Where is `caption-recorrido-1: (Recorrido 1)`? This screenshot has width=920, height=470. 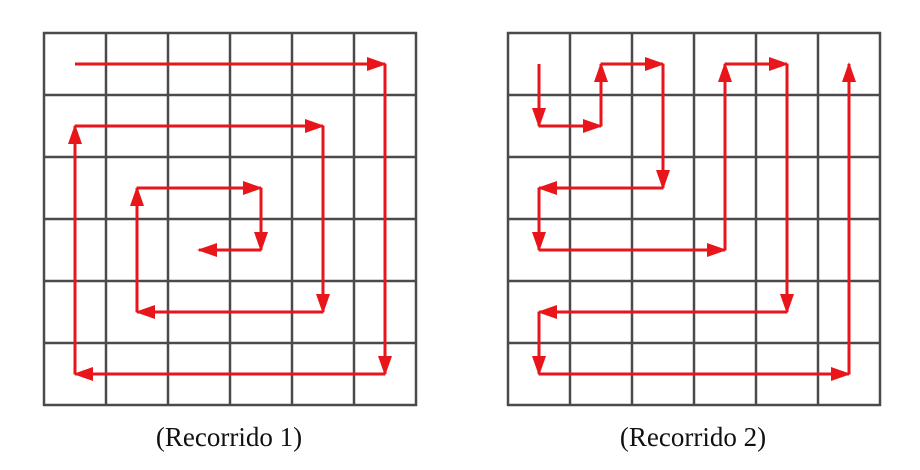
caption-recorrido-1: (Recorrido 1) is located at coordinates (229, 437).